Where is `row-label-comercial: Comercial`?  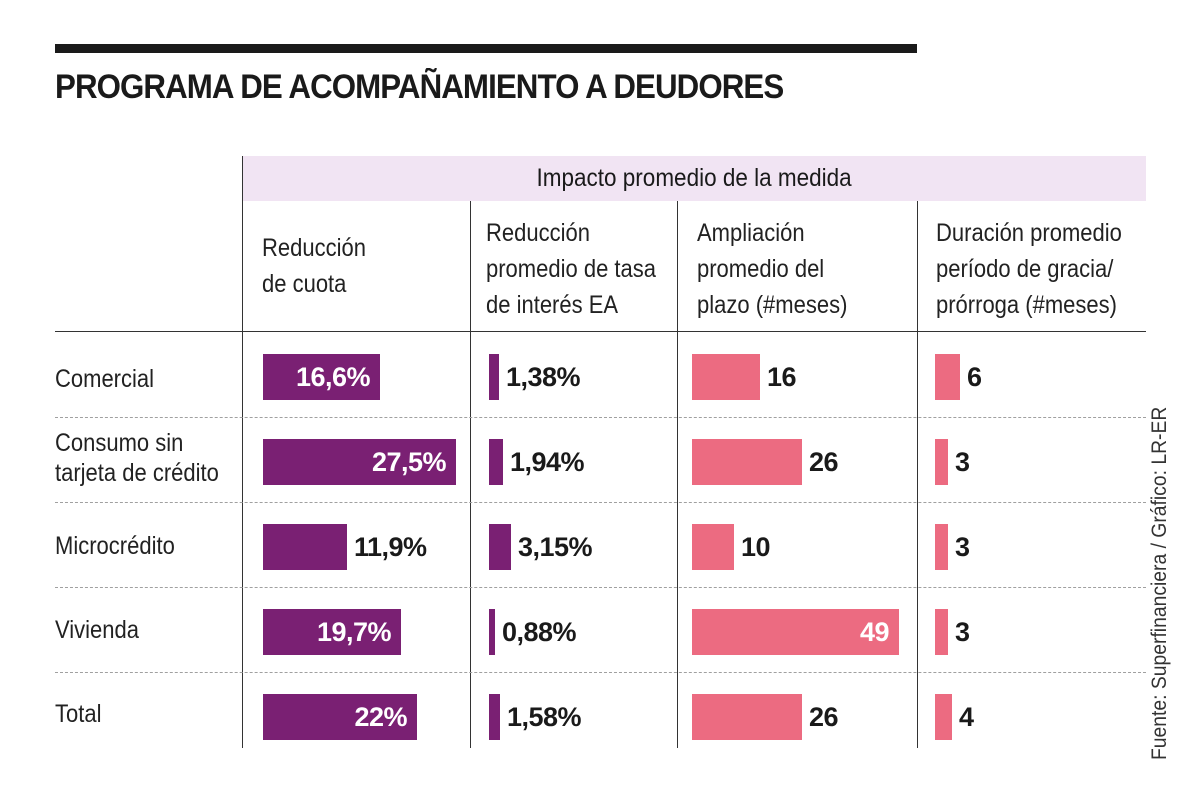
row-label-comercial: Comercial is located at coordinates (105, 379).